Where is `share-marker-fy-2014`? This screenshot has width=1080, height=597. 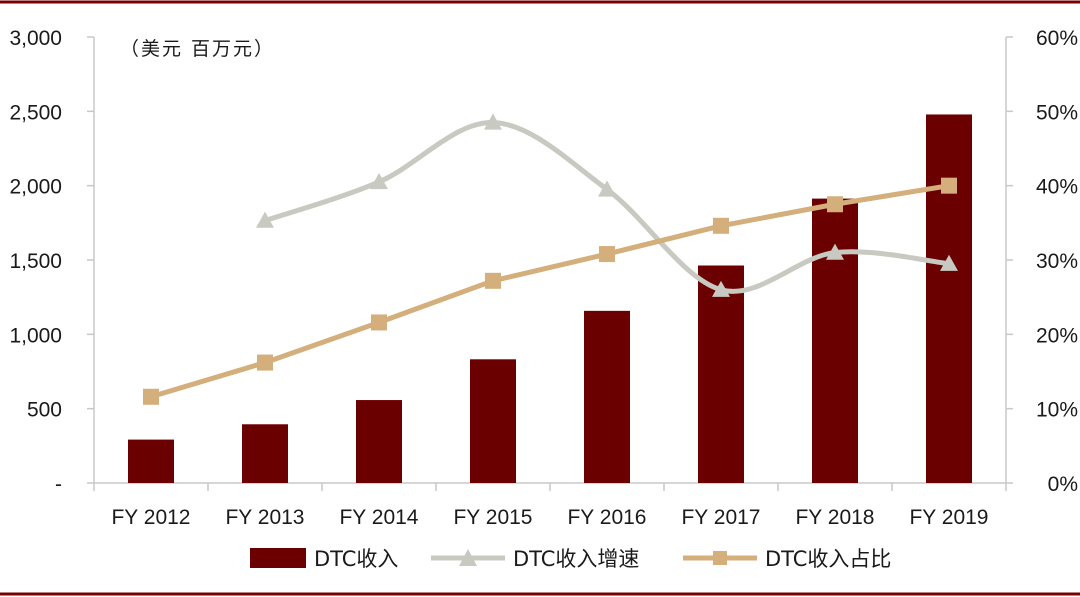
share-marker-fy-2014 is located at coordinates (379, 322).